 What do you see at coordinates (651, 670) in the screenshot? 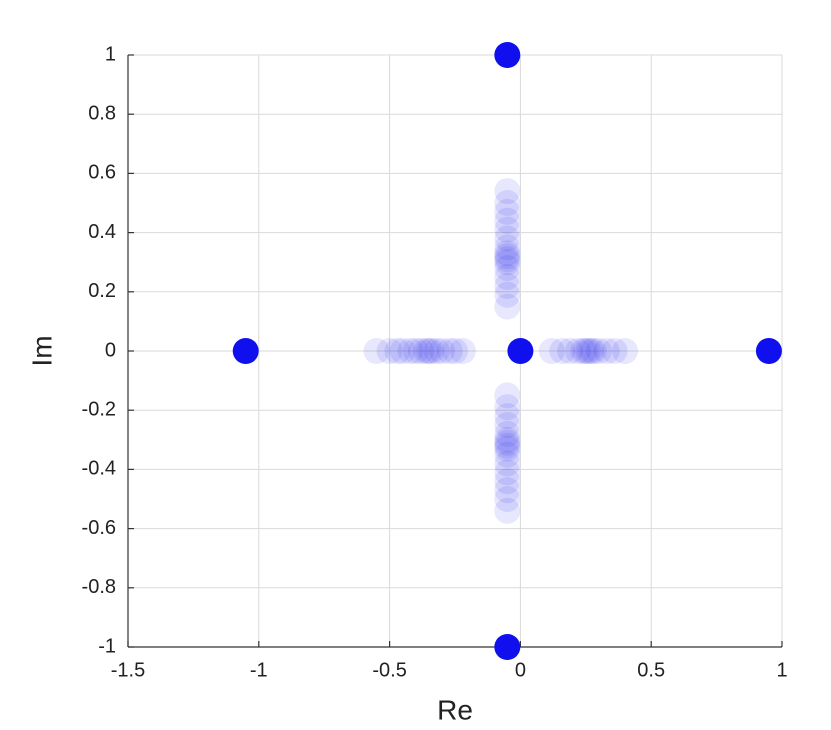
I see `x-tick-label: 0.5` at bounding box center [651, 670].